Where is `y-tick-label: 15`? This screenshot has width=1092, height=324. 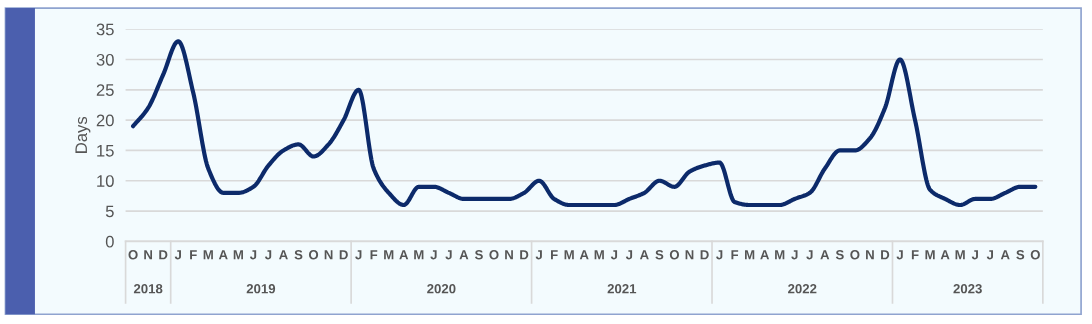
y-tick-label: 15 is located at coordinates (105, 151).